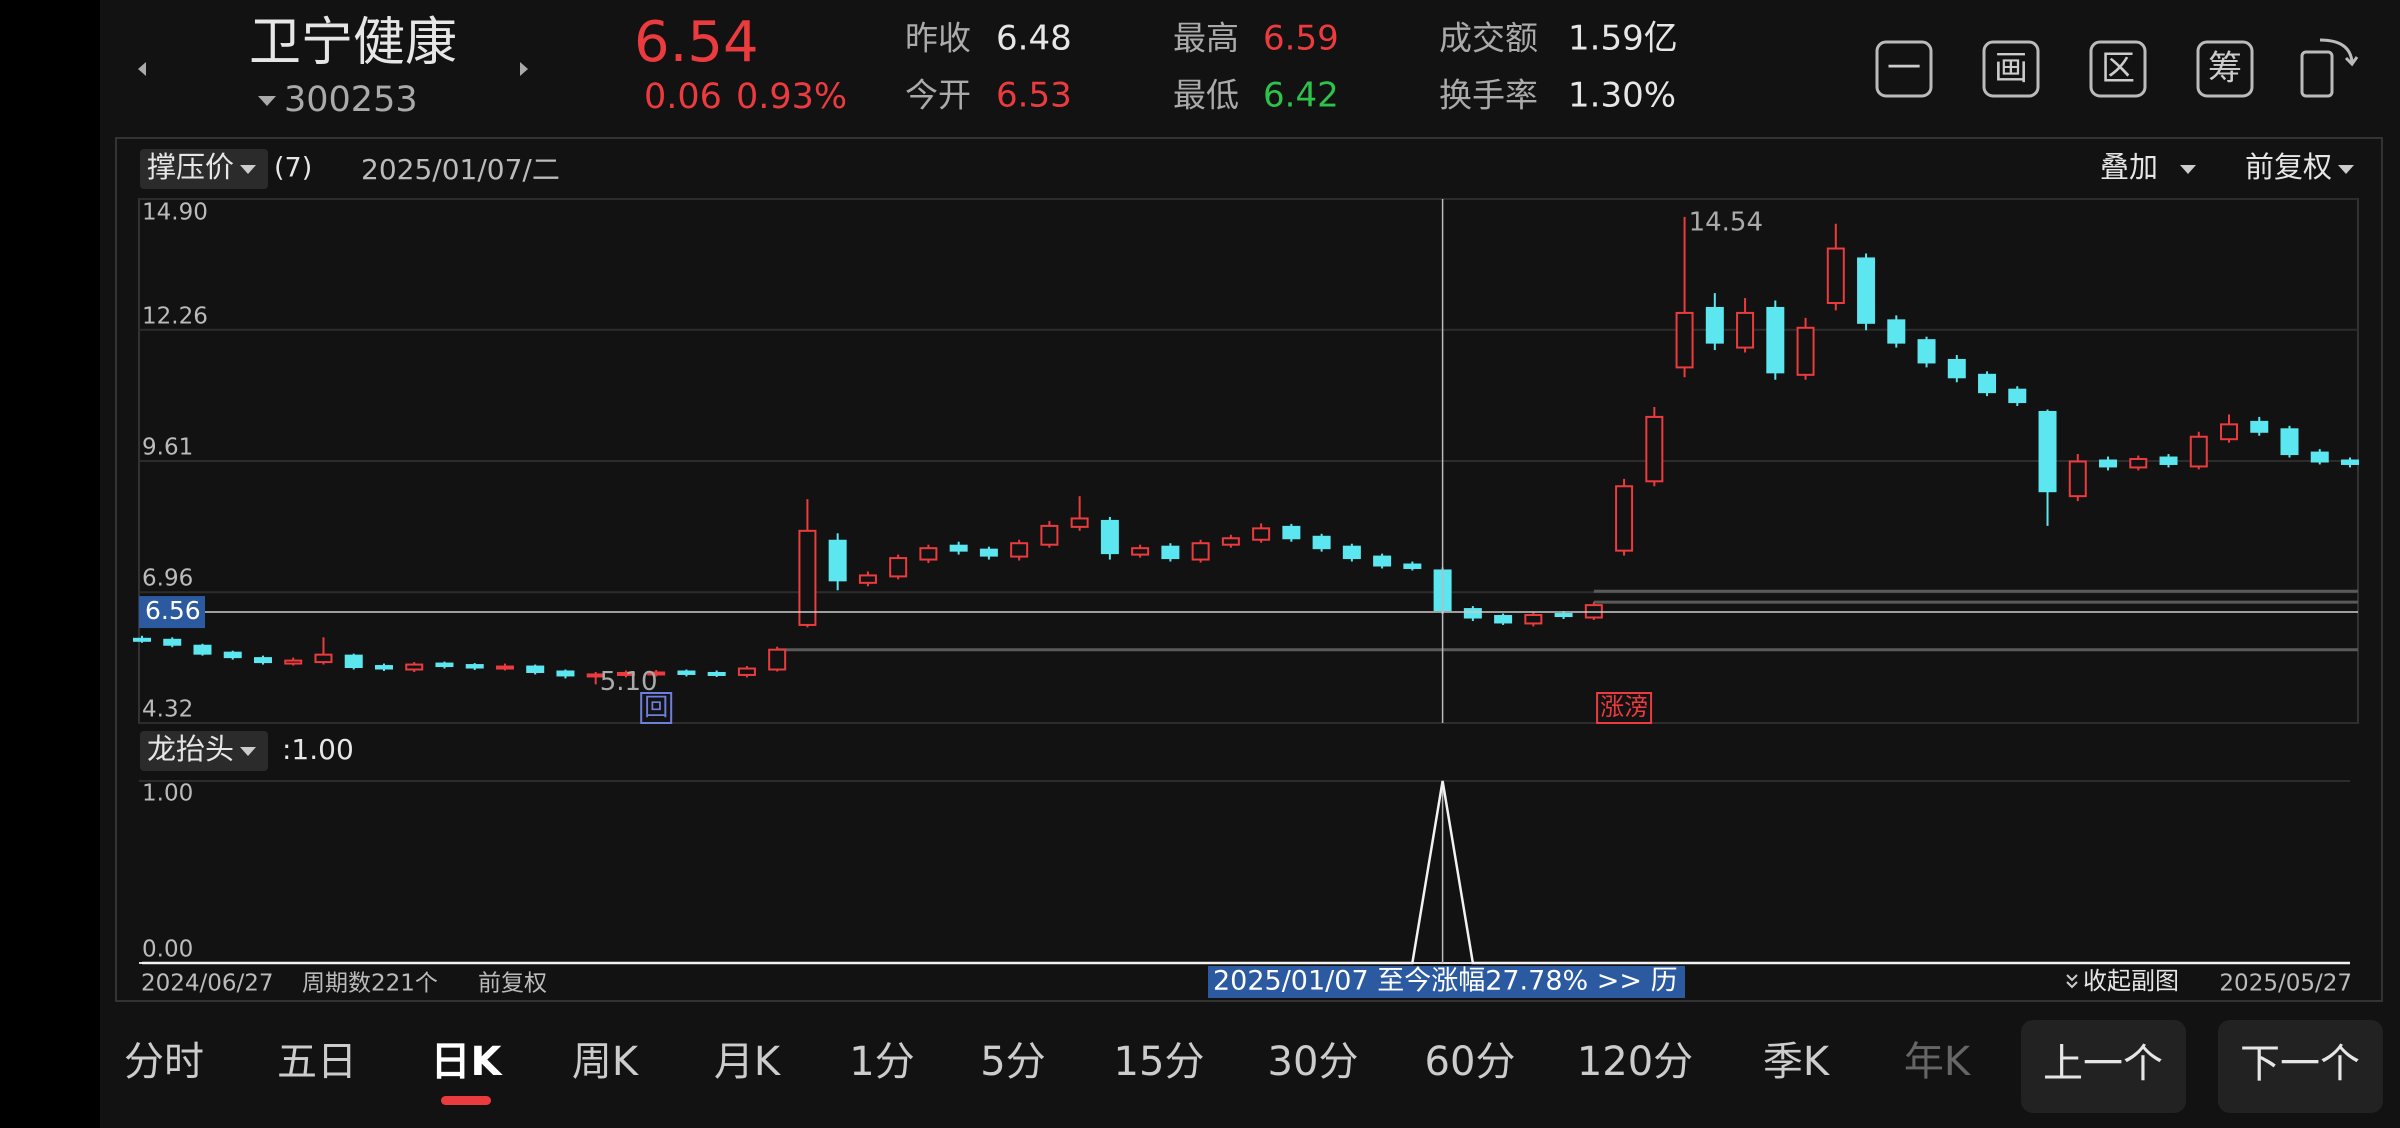 This screenshot has height=1128, width=2400. I want to click on banner: 2025/01/07 至今涨幅27.78% >> 历, so click(1445, 981).